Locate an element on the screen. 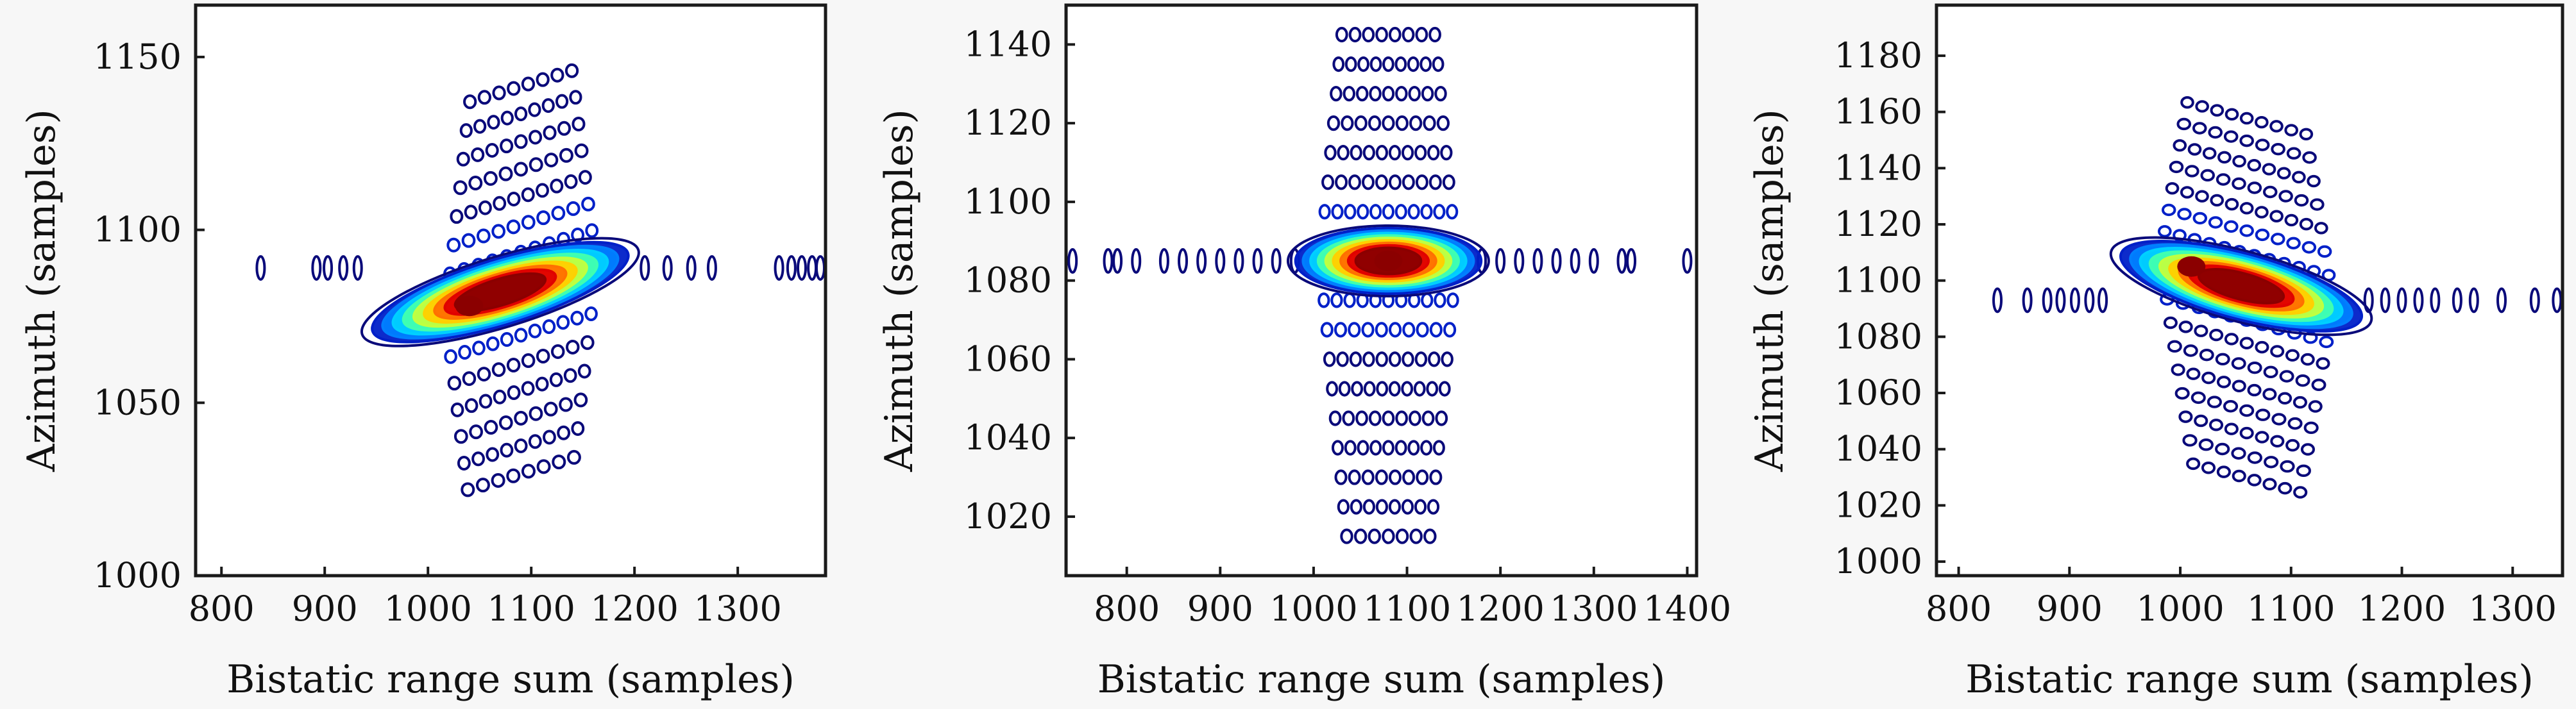  x-tick-label: 1100 is located at coordinates (2291, 608).